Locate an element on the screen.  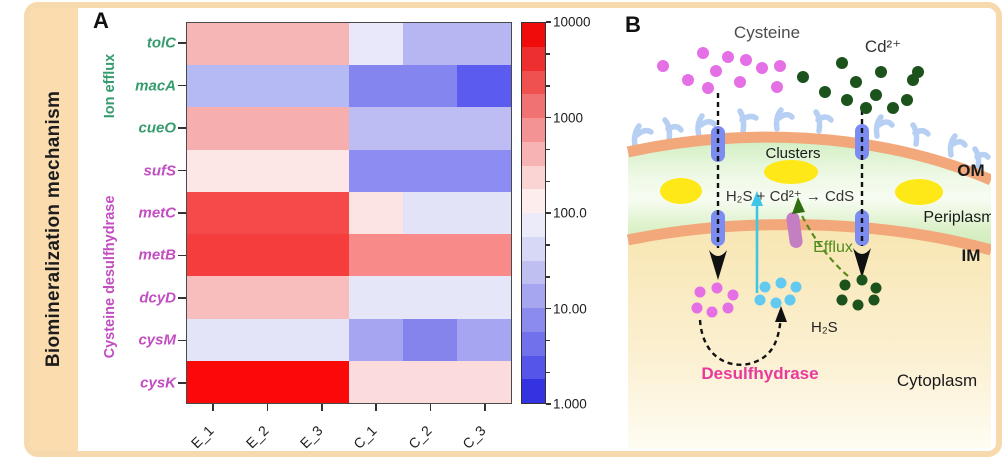
reaction-label: H₂S + Cd²⁺ → CdS is located at coordinates (790, 196).